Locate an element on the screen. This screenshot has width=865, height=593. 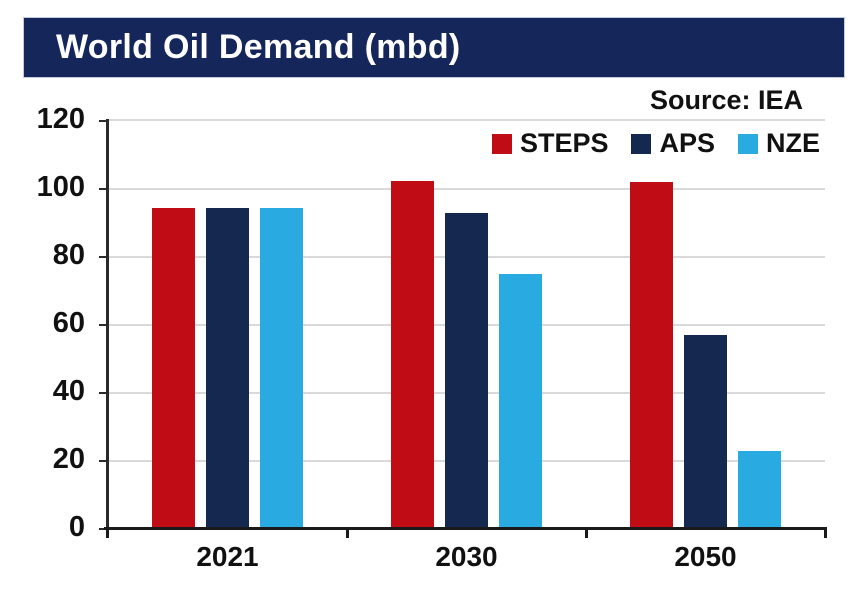
x-axis-label-2050: 2050 is located at coordinates (705, 556).